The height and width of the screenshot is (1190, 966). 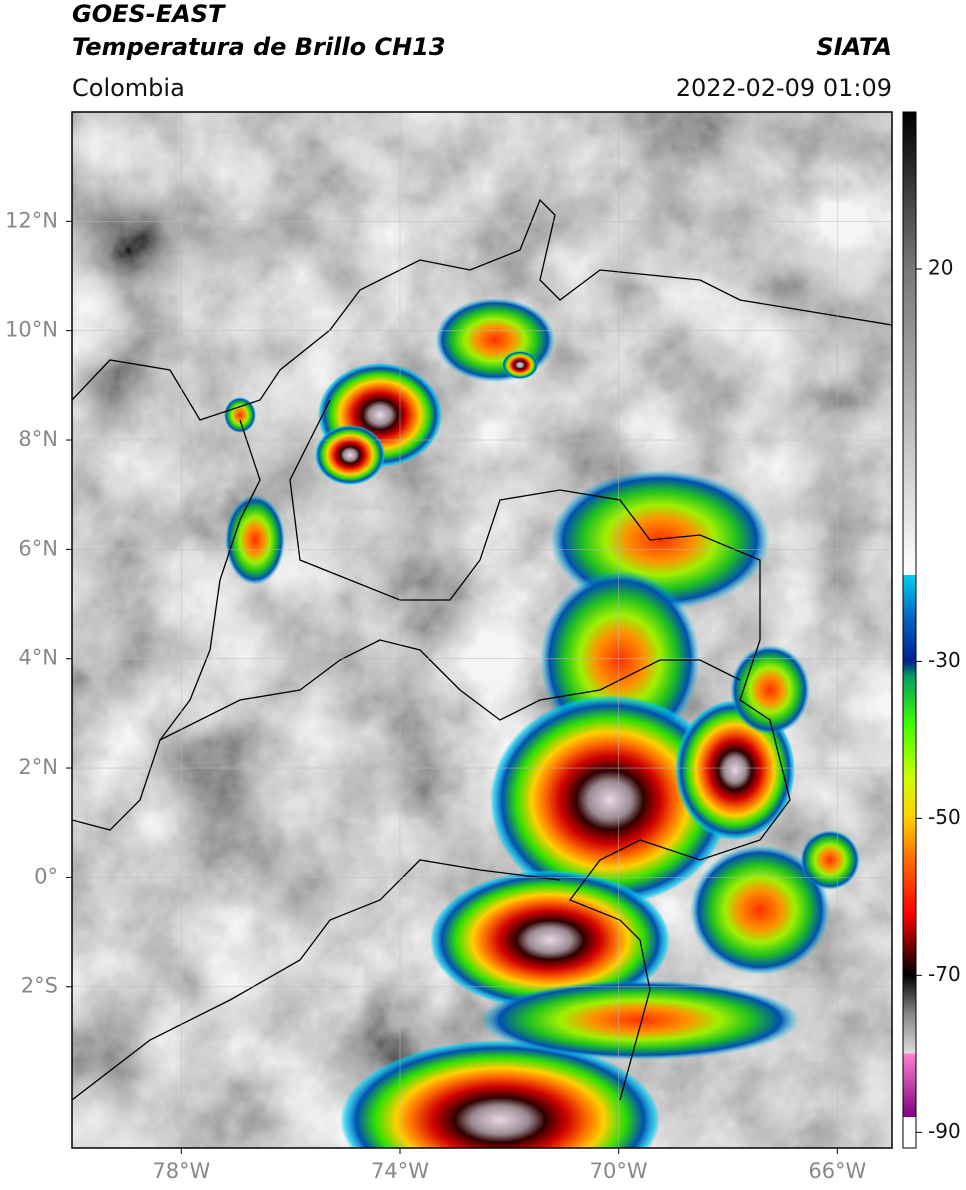 I want to click on lon-tick-label: 70°W, so click(x=619, y=1171).